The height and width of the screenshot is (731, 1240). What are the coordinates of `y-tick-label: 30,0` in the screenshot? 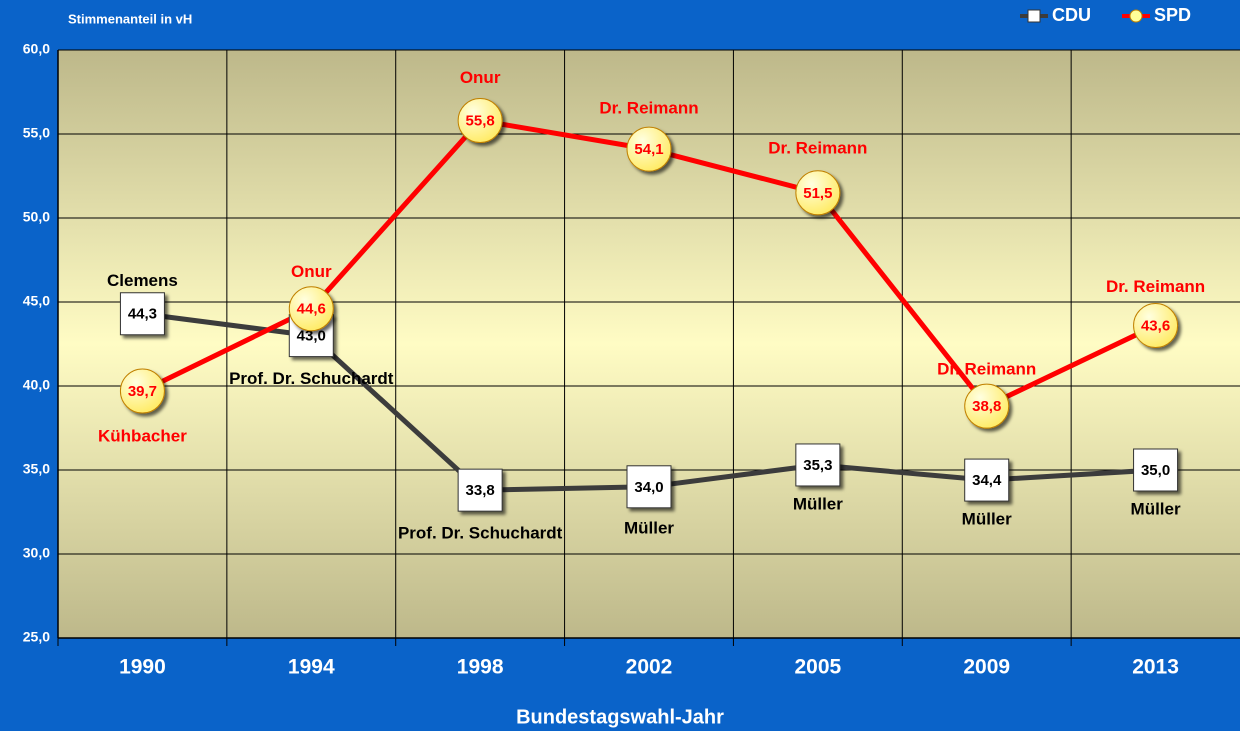 It's located at (36, 553).